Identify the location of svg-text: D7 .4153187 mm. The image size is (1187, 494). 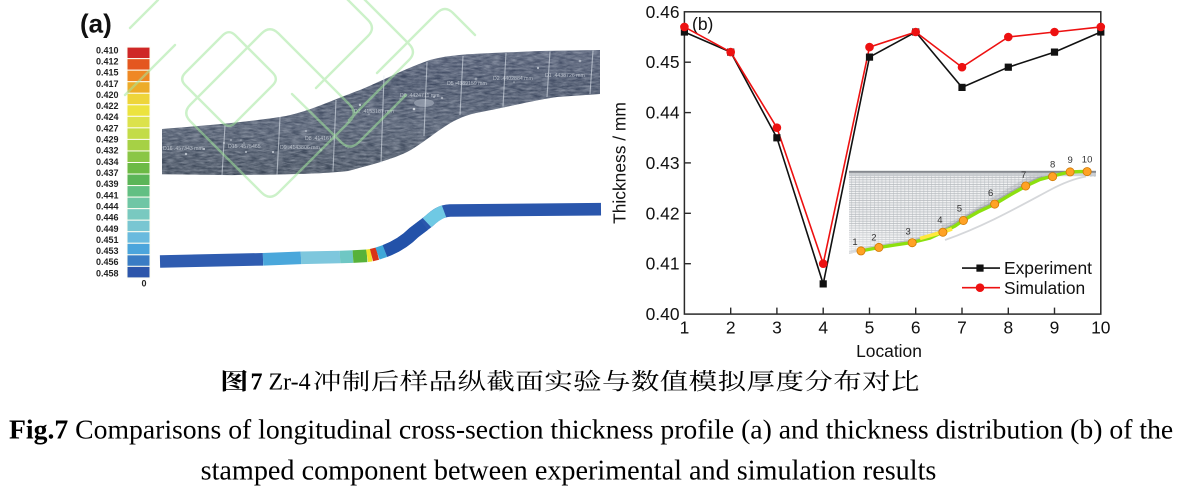
(374, 112).